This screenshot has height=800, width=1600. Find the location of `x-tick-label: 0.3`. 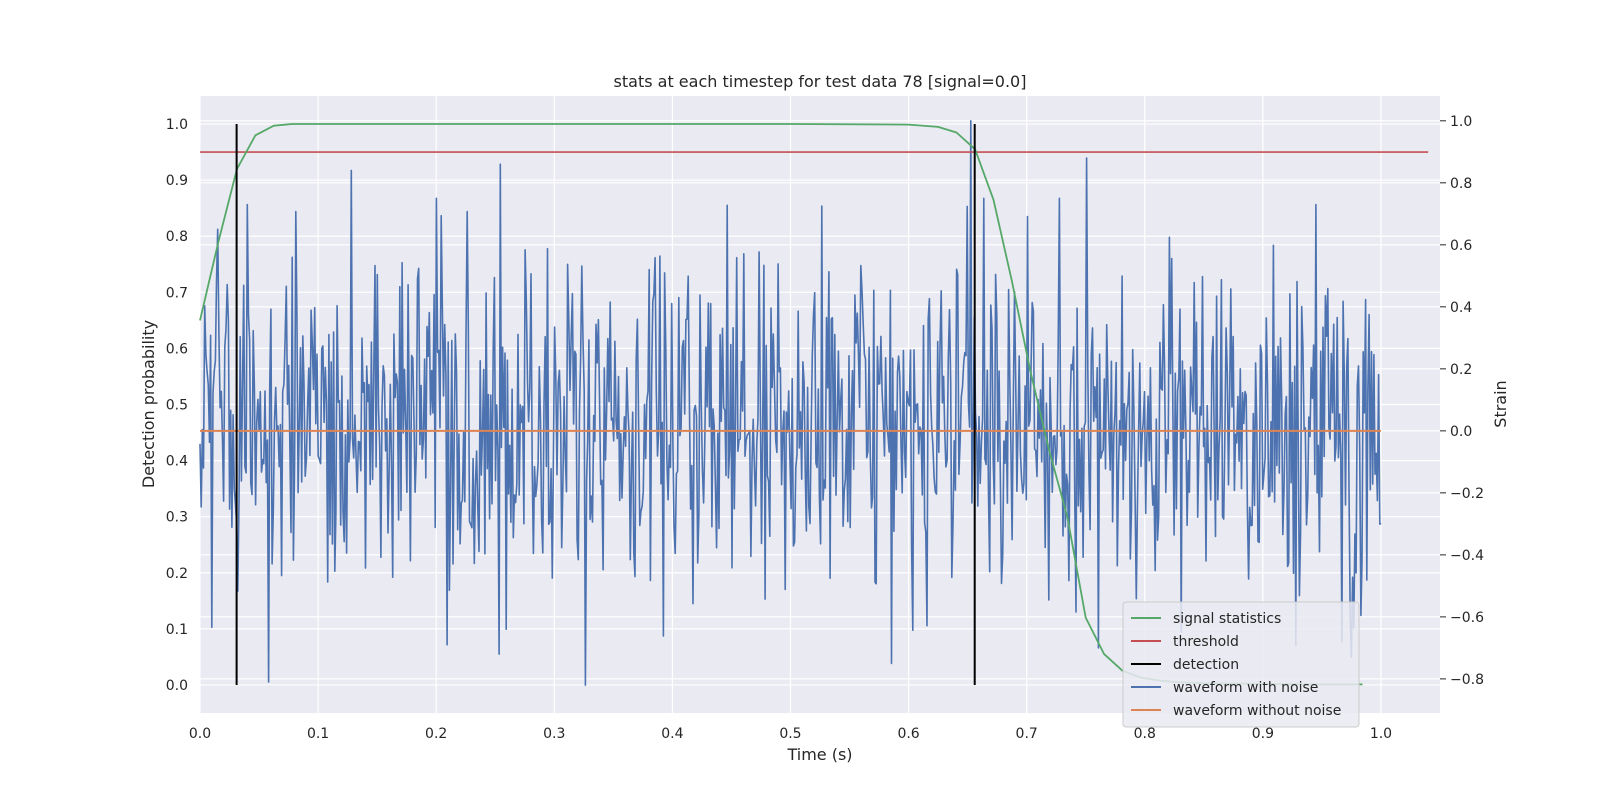

x-tick-label: 0.3 is located at coordinates (554, 734).